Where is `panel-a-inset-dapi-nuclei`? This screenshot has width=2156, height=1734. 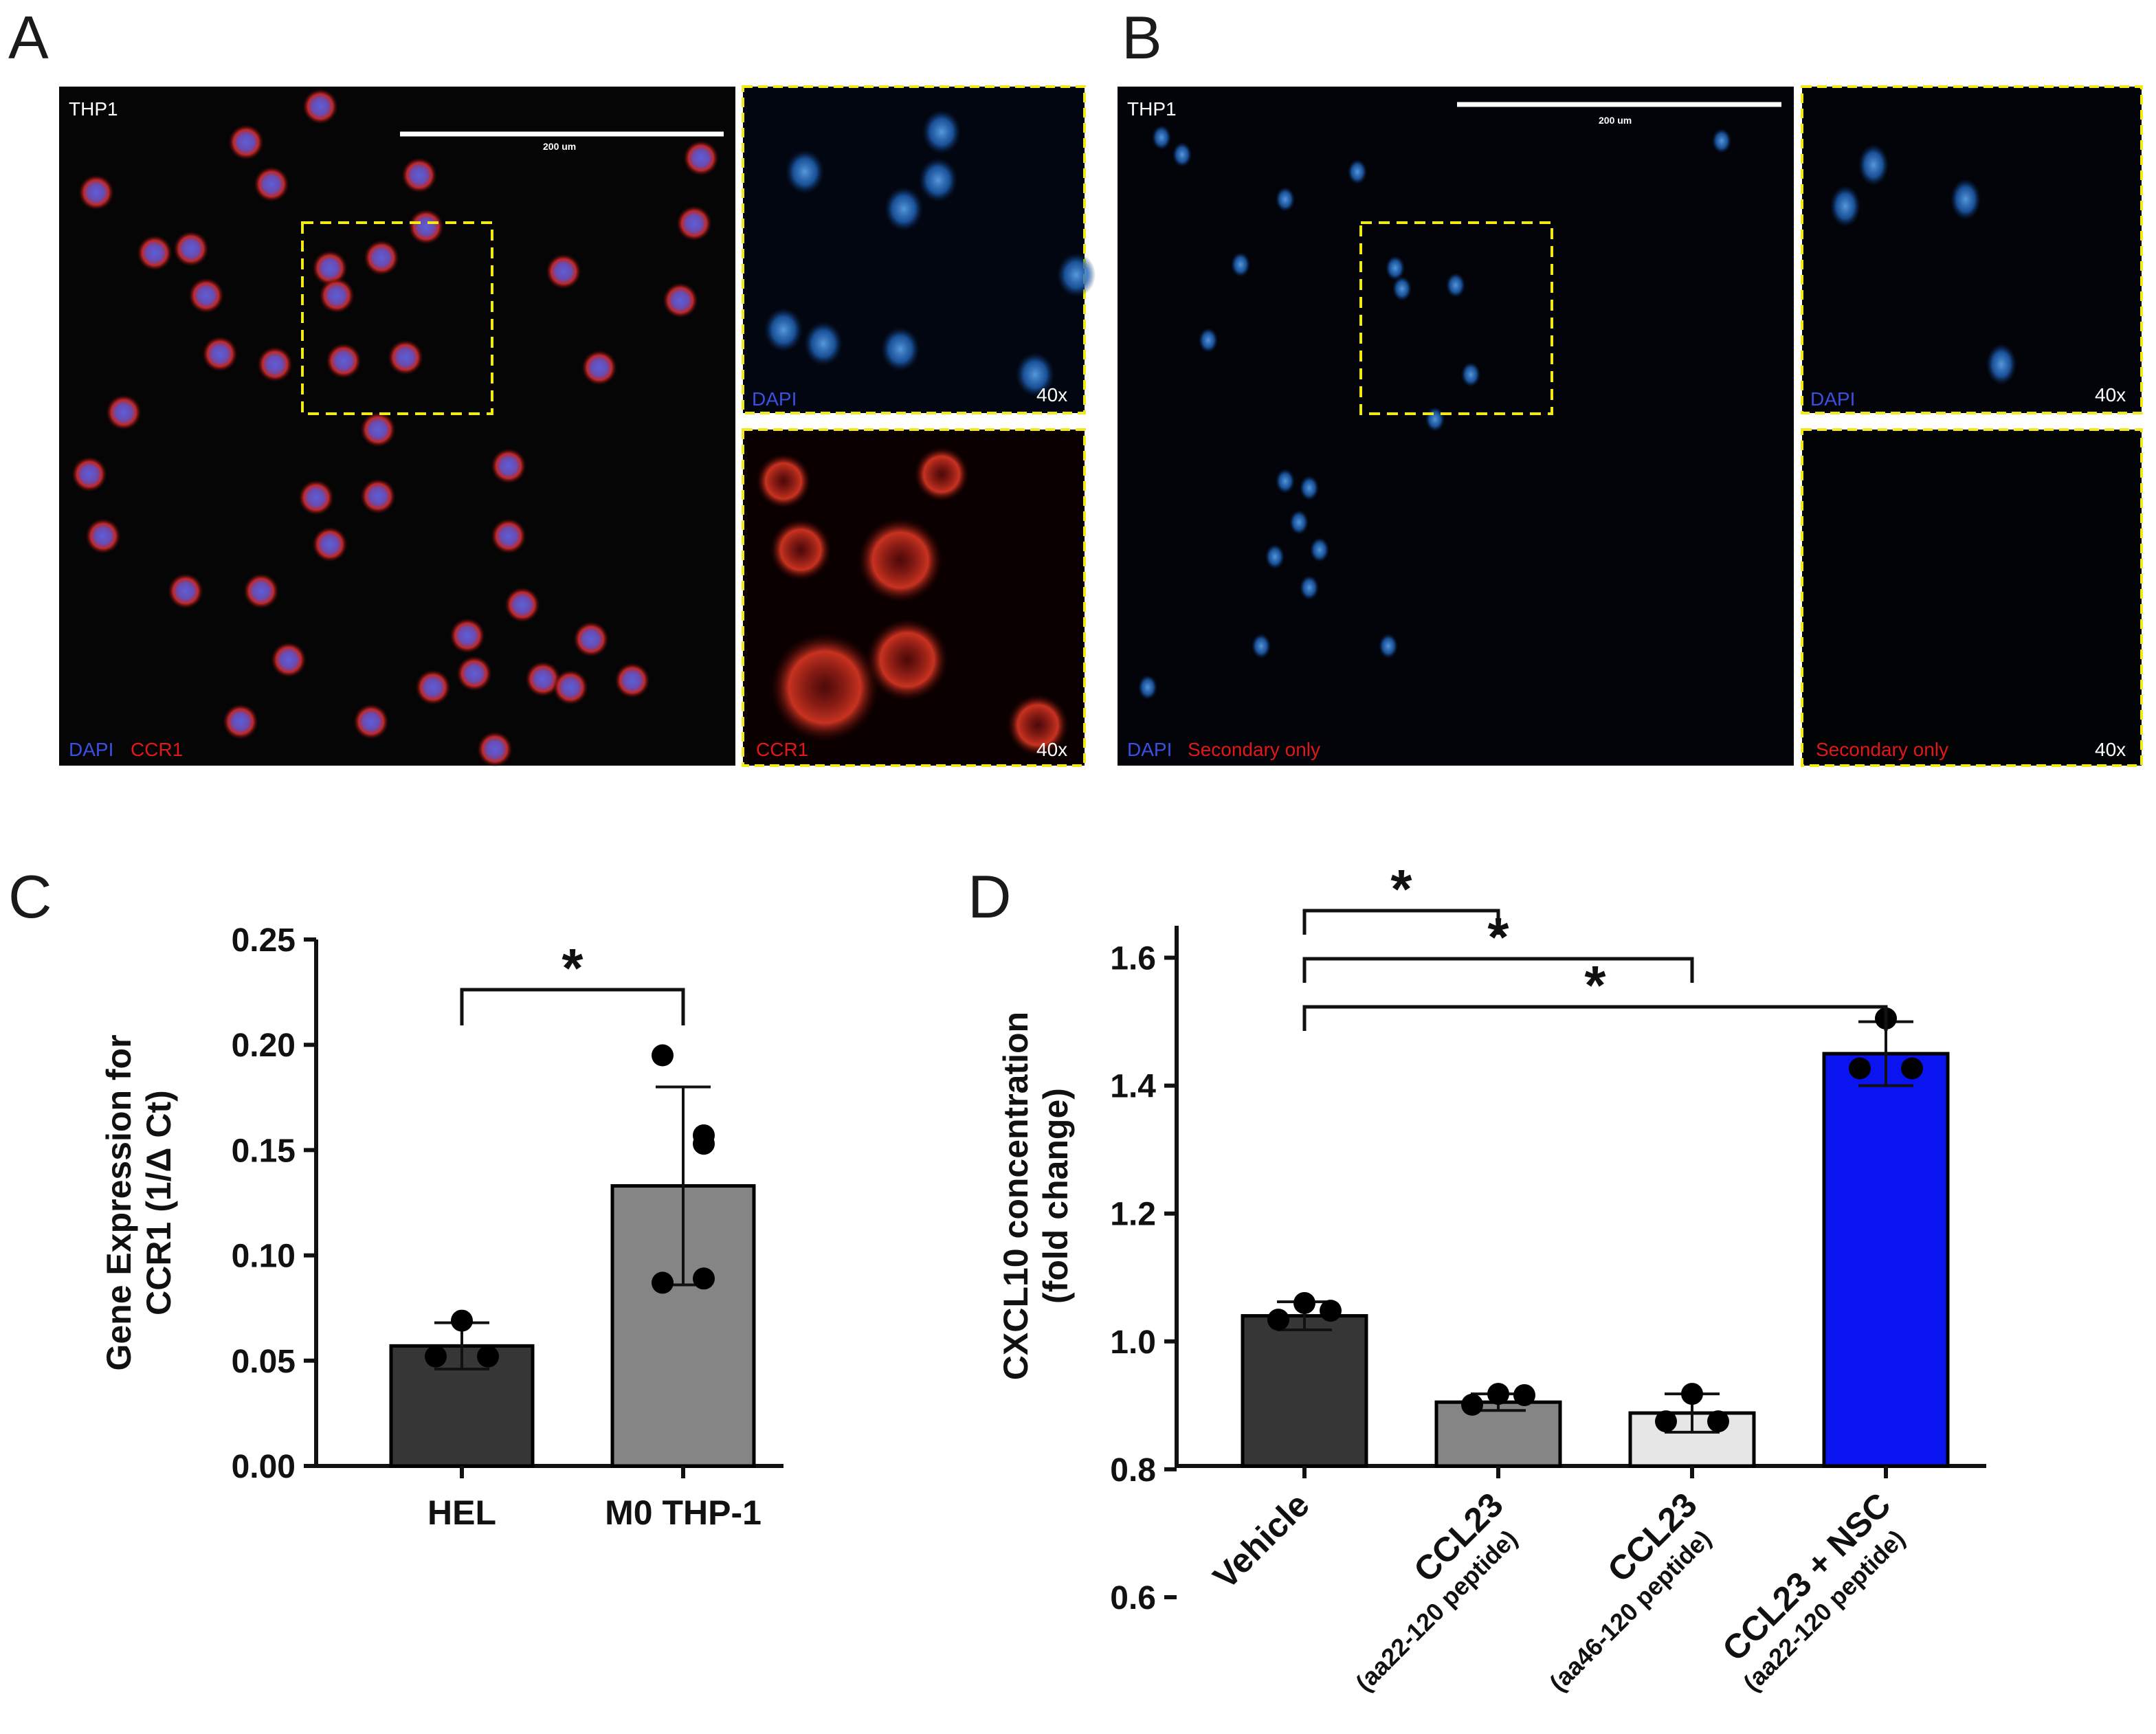
panel-a-inset-dapi-nuclei is located at coordinates (930, 253).